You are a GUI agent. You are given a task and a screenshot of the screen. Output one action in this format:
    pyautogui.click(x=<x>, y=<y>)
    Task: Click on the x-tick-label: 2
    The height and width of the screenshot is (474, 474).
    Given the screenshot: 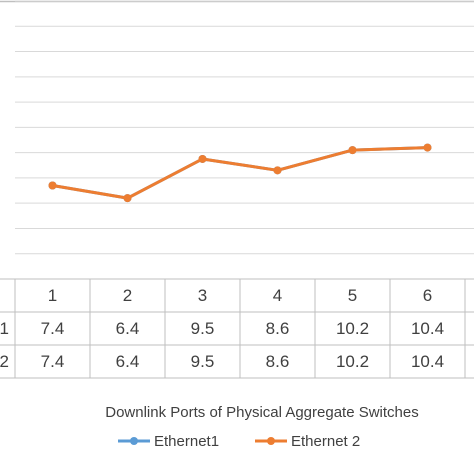 What is the action you would take?
    pyautogui.click(x=127, y=295)
    